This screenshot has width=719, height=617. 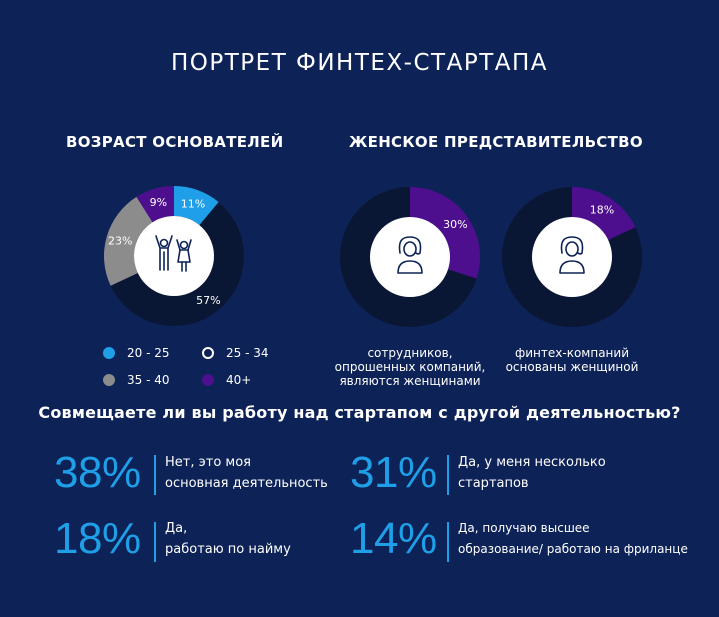 What do you see at coordinates (148, 380) in the screenshot?
I see `legend-label: 35 - 40` at bounding box center [148, 380].